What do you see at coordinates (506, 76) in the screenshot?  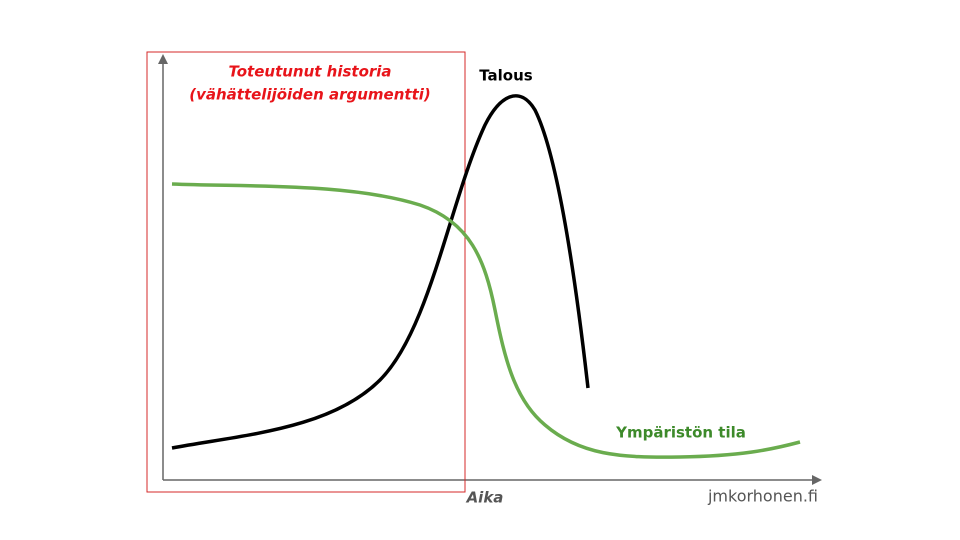 I see `economy-label: Talous` at bounding box center [506, 76].